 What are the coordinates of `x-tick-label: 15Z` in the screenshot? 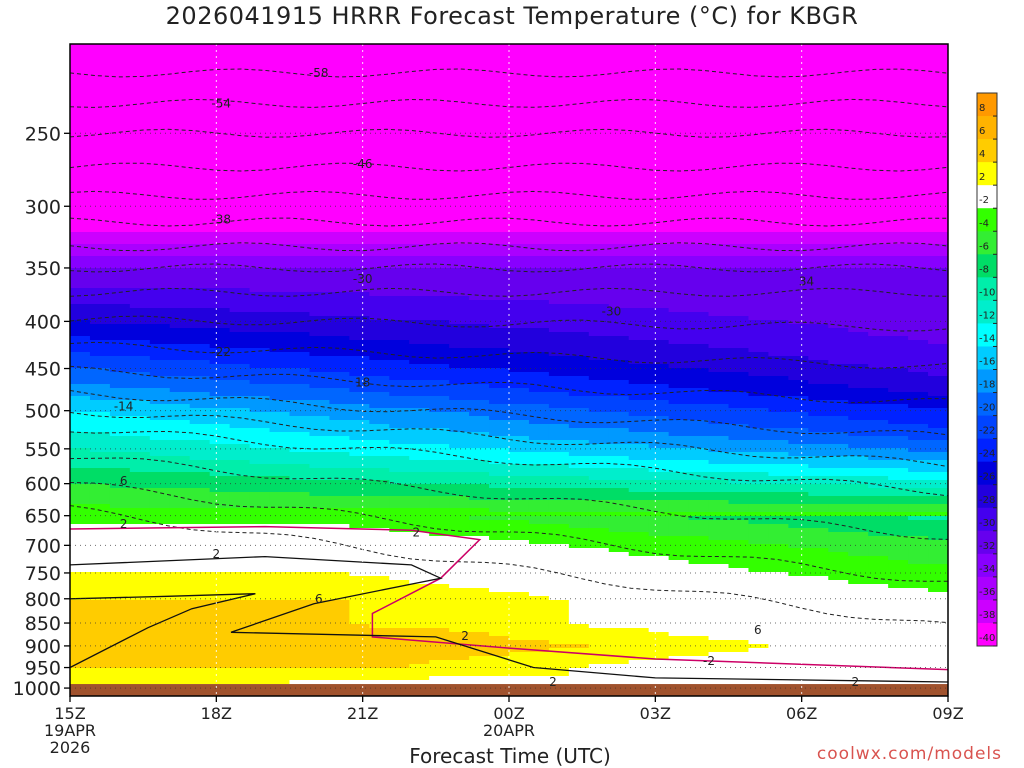 It's located at (69, 713).